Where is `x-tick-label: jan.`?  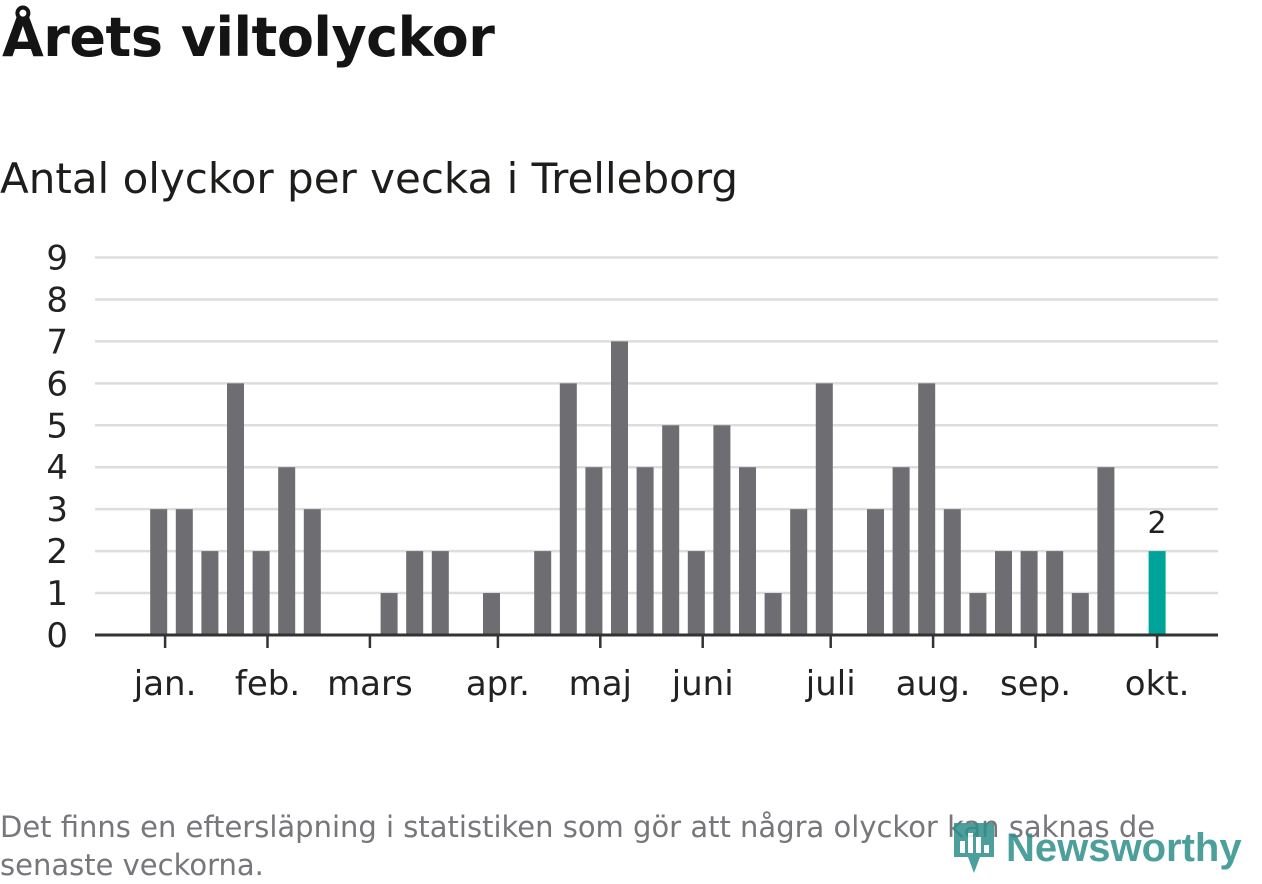
x-tick-label: jan. is located at coordinates (165, 684).